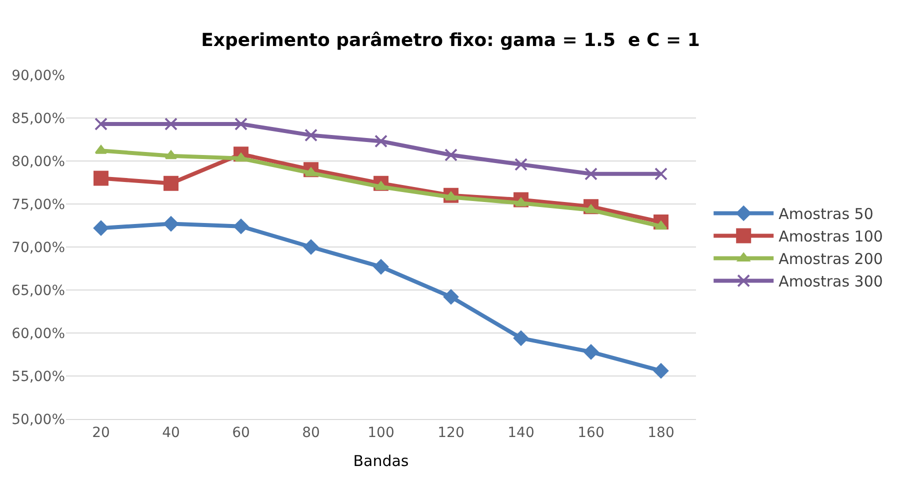 The image size is (901, 479). I want to click on y-tick-label: 60,00%, so click(38, 334).